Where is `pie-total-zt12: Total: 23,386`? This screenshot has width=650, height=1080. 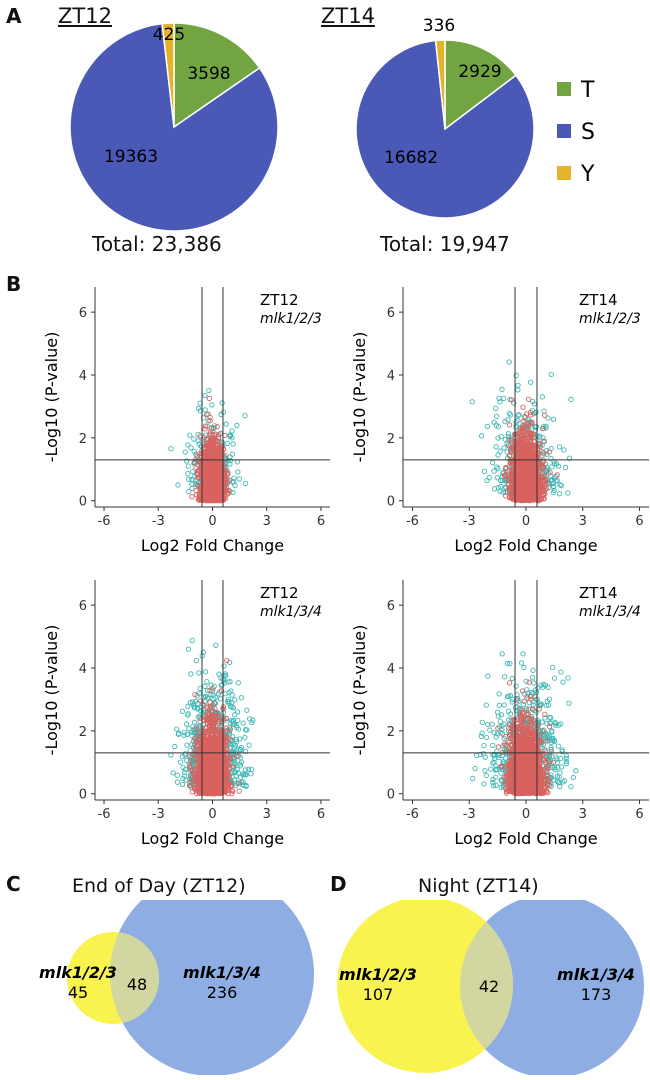 pie-total-zt12: Total: 23,386 is located at coordinates (157, 244).